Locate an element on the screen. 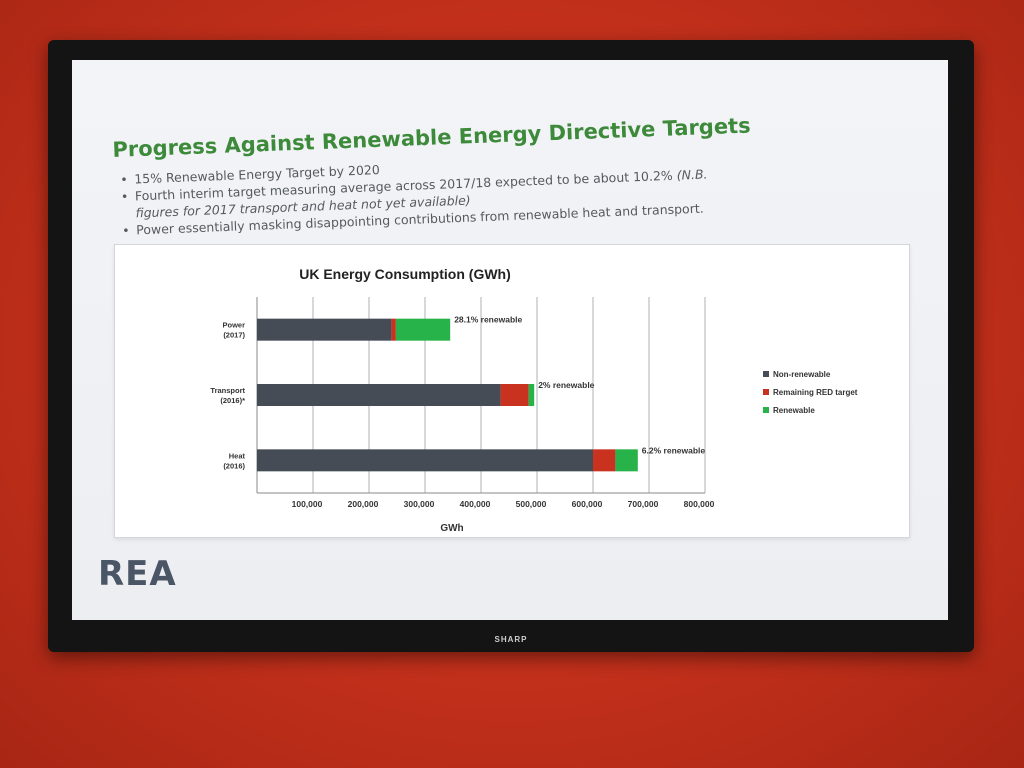 This screenshot has height=768, width=1024. rea-logo: REA is located at coordinates (137, 574).